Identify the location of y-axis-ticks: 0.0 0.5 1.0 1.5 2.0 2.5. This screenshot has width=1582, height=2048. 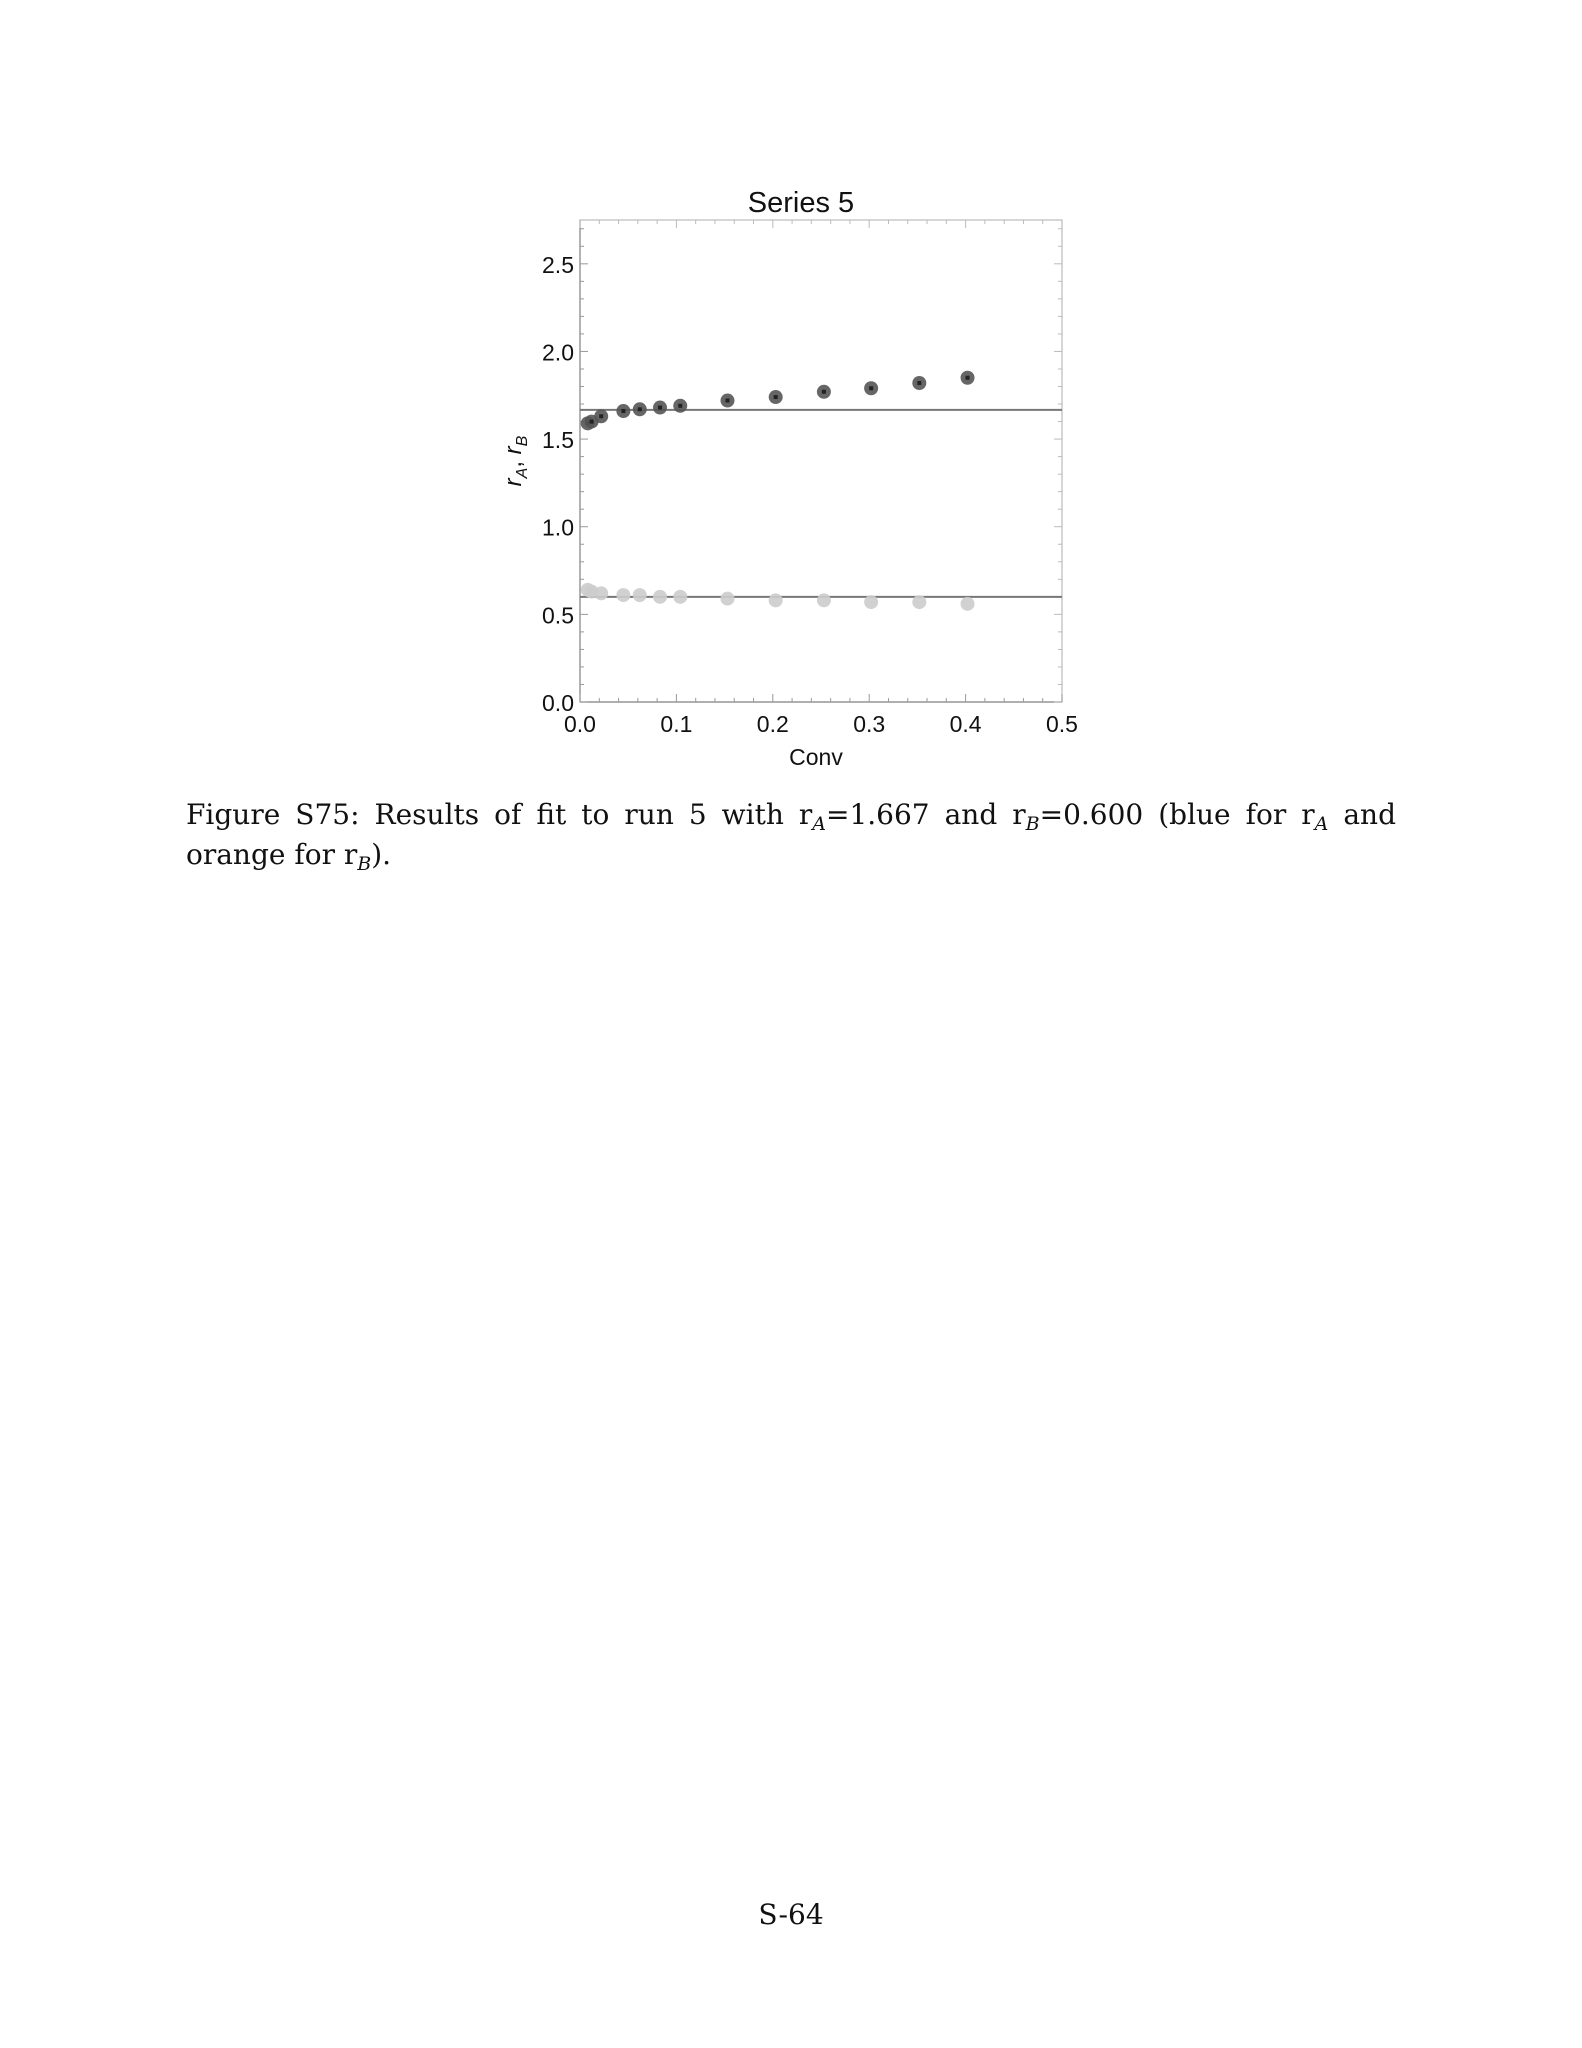
(802, 472).